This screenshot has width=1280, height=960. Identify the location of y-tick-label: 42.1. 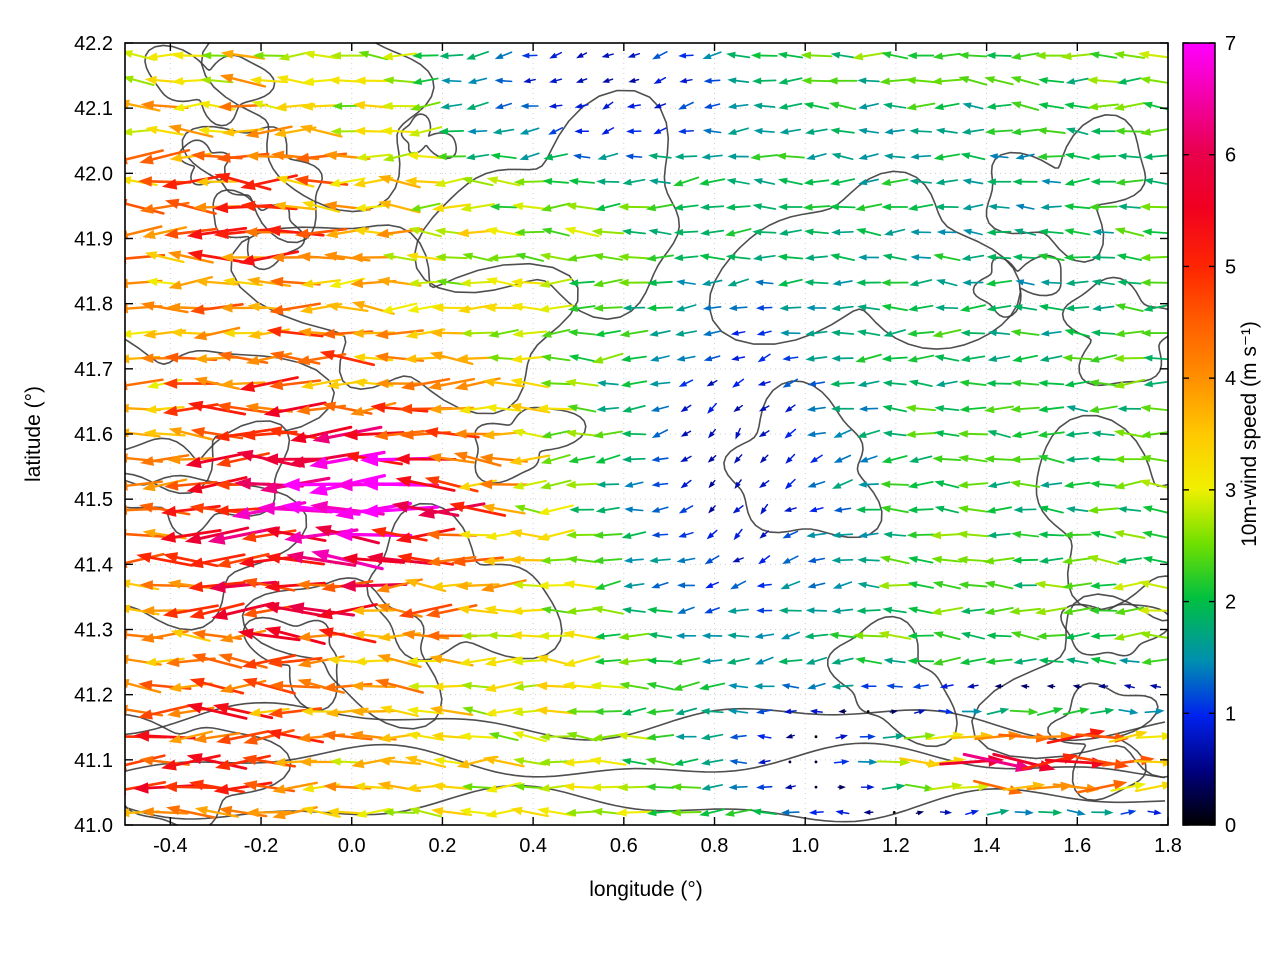
(93, 109).